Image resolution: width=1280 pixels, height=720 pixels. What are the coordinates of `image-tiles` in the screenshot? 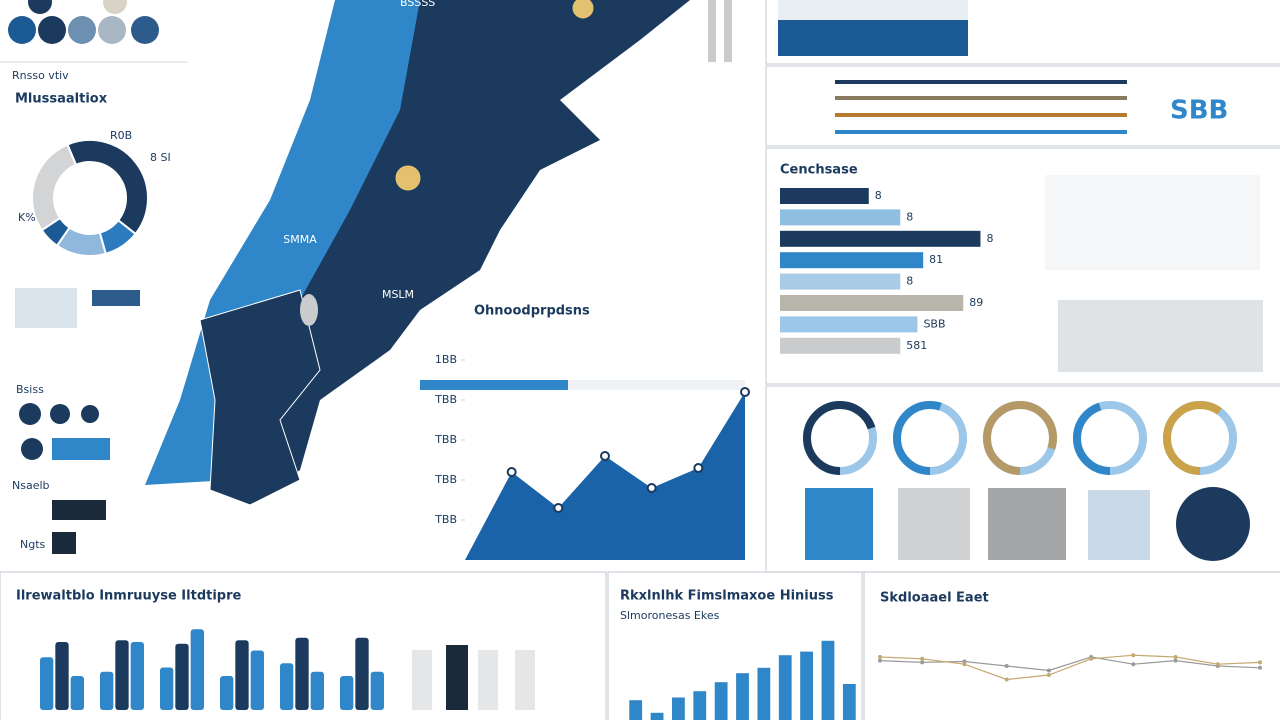 It's located at (1027, 524).